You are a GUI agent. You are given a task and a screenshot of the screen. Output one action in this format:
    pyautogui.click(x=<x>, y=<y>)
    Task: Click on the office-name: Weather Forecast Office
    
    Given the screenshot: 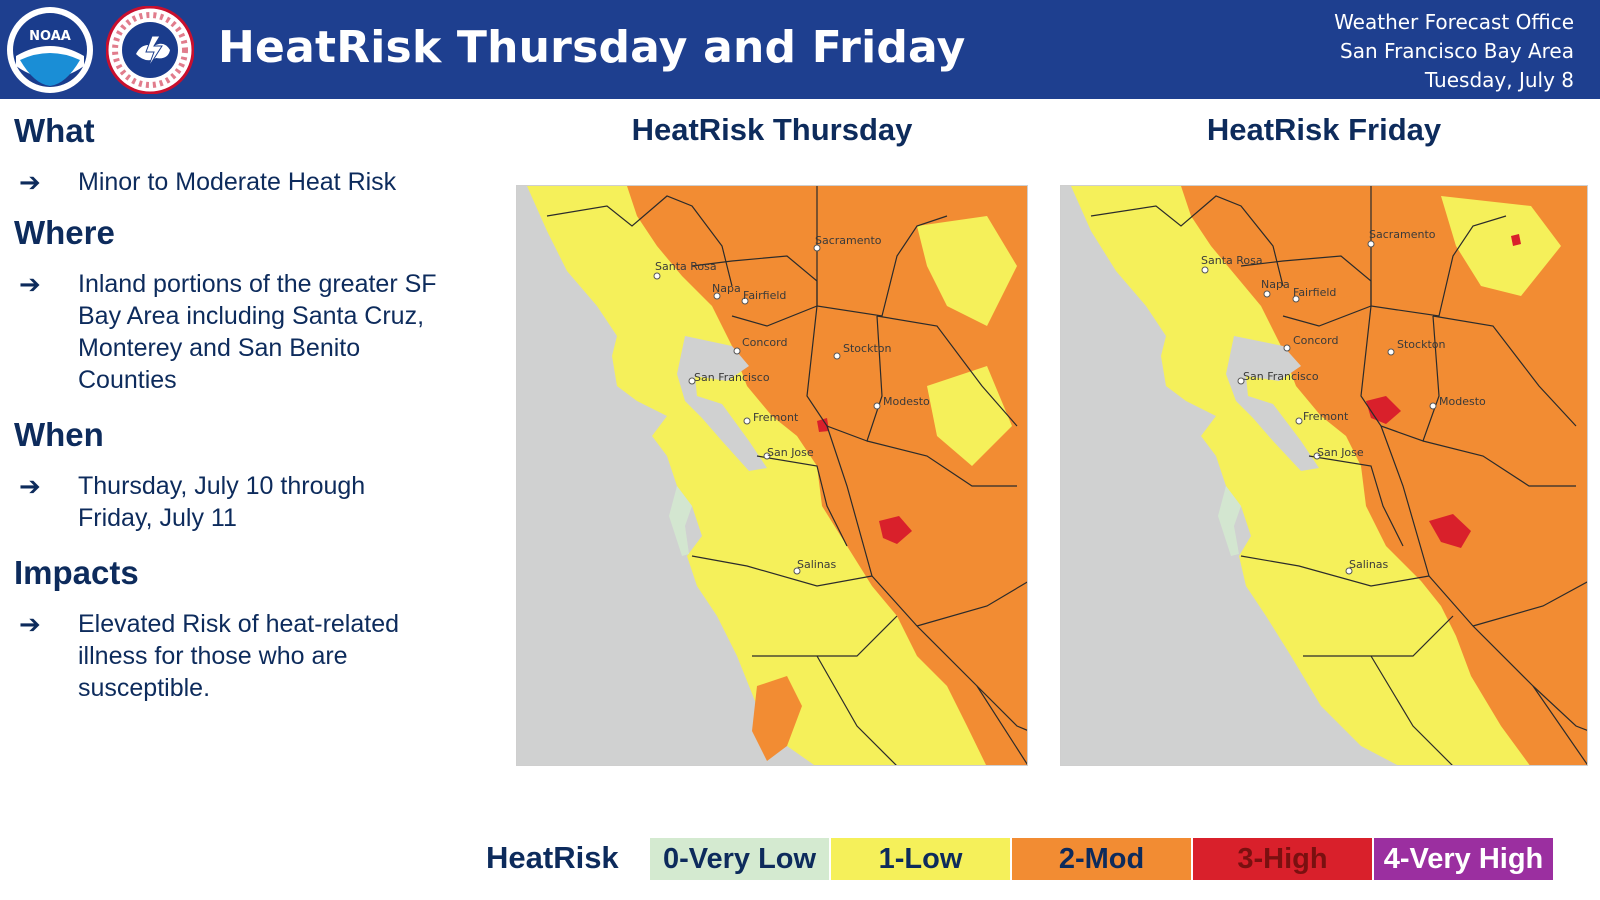 What is the action you would take?
    pyautogui.click(x=1454, y=22)
    